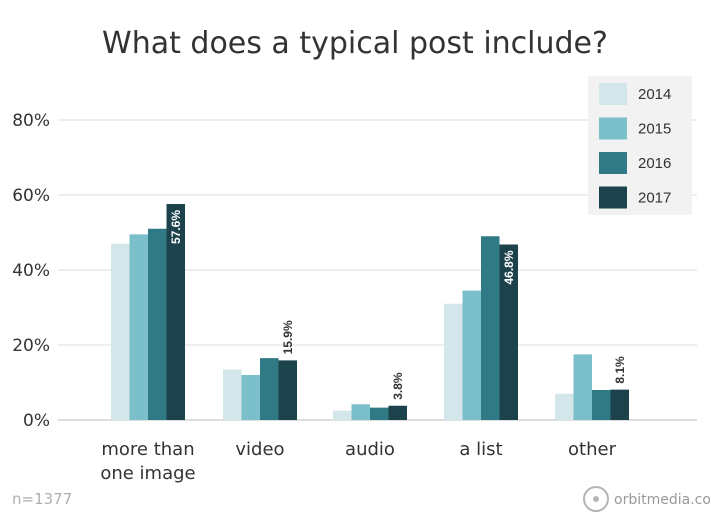  I want to click on y-tick-label: 20%, so click(31, 346).